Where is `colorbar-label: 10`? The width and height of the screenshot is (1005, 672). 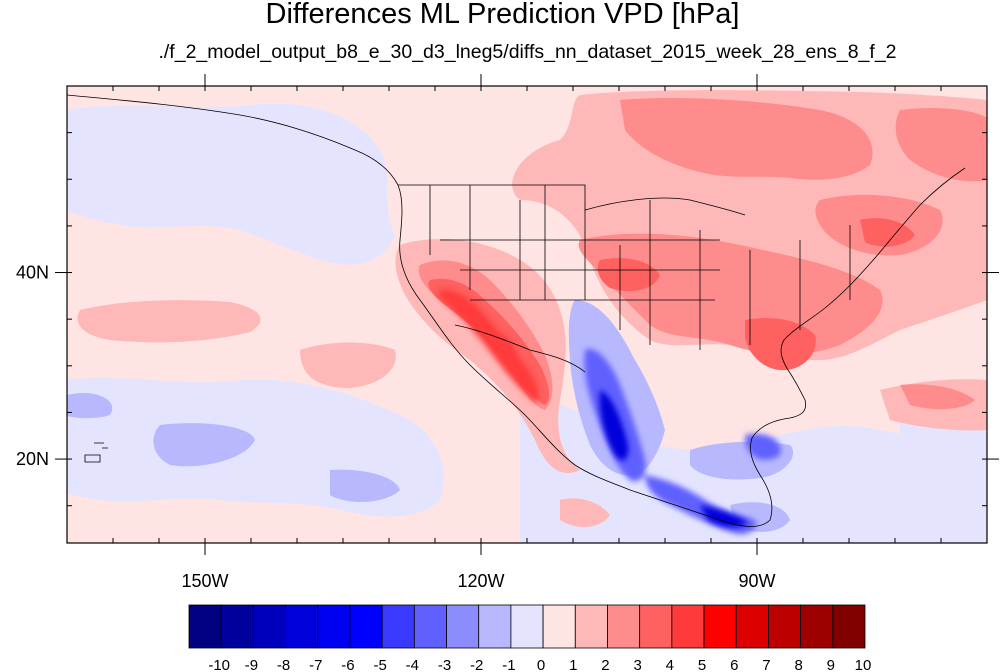 colorbar-label: 10 is located at coordinates (863, 664).